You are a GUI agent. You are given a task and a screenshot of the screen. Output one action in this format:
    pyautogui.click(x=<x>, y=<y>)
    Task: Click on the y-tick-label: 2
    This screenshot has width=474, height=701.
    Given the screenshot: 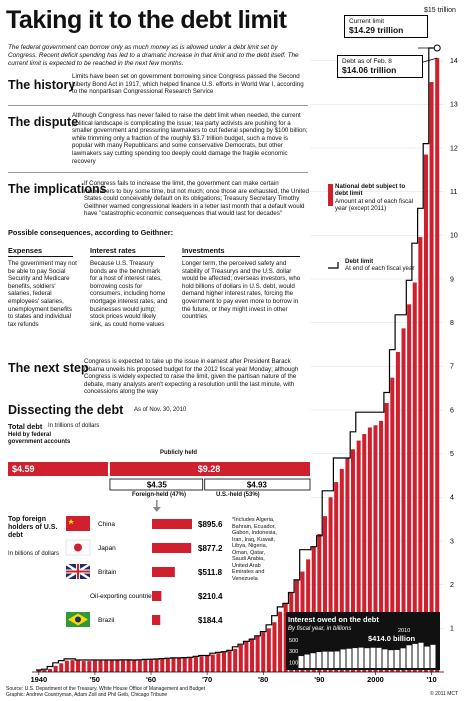 What is the action you would take?
    pyautogui.click(x=452, y=585)
    